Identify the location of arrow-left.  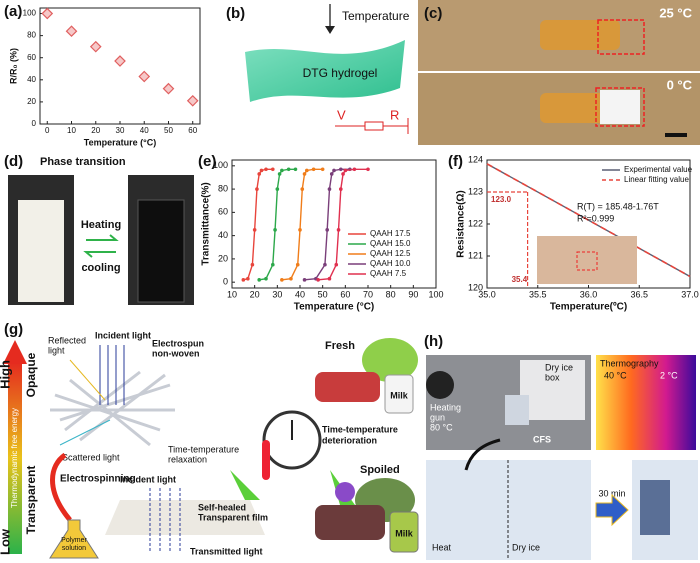
(245, 485).